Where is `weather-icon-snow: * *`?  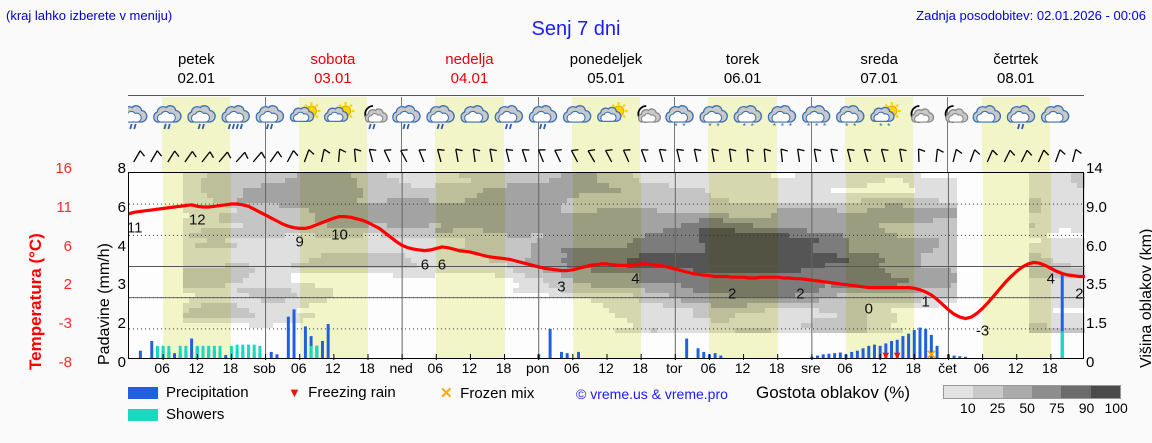
weather-icon-snow: * * is located at coordinates (850, 118).